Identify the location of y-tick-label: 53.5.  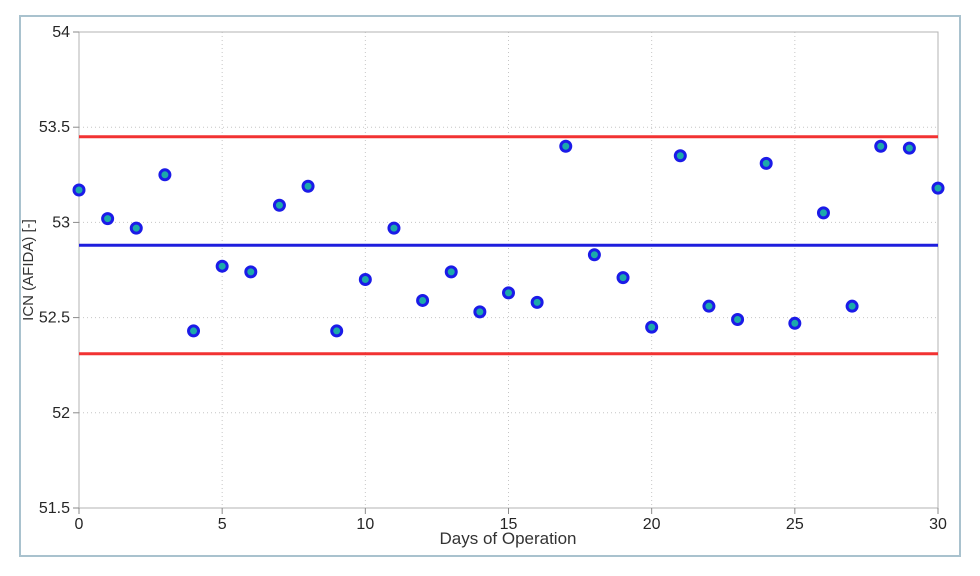
(54, 127).